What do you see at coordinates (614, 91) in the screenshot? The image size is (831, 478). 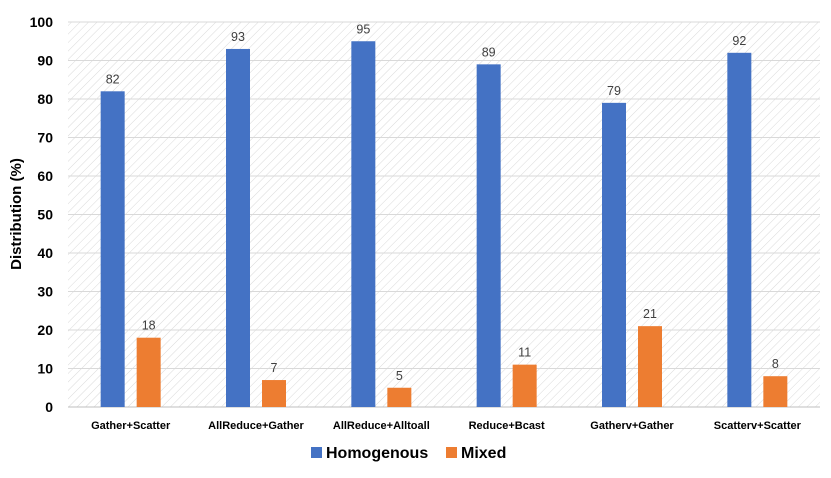 I see `data-label: 79` at bounding box center [614, 91].